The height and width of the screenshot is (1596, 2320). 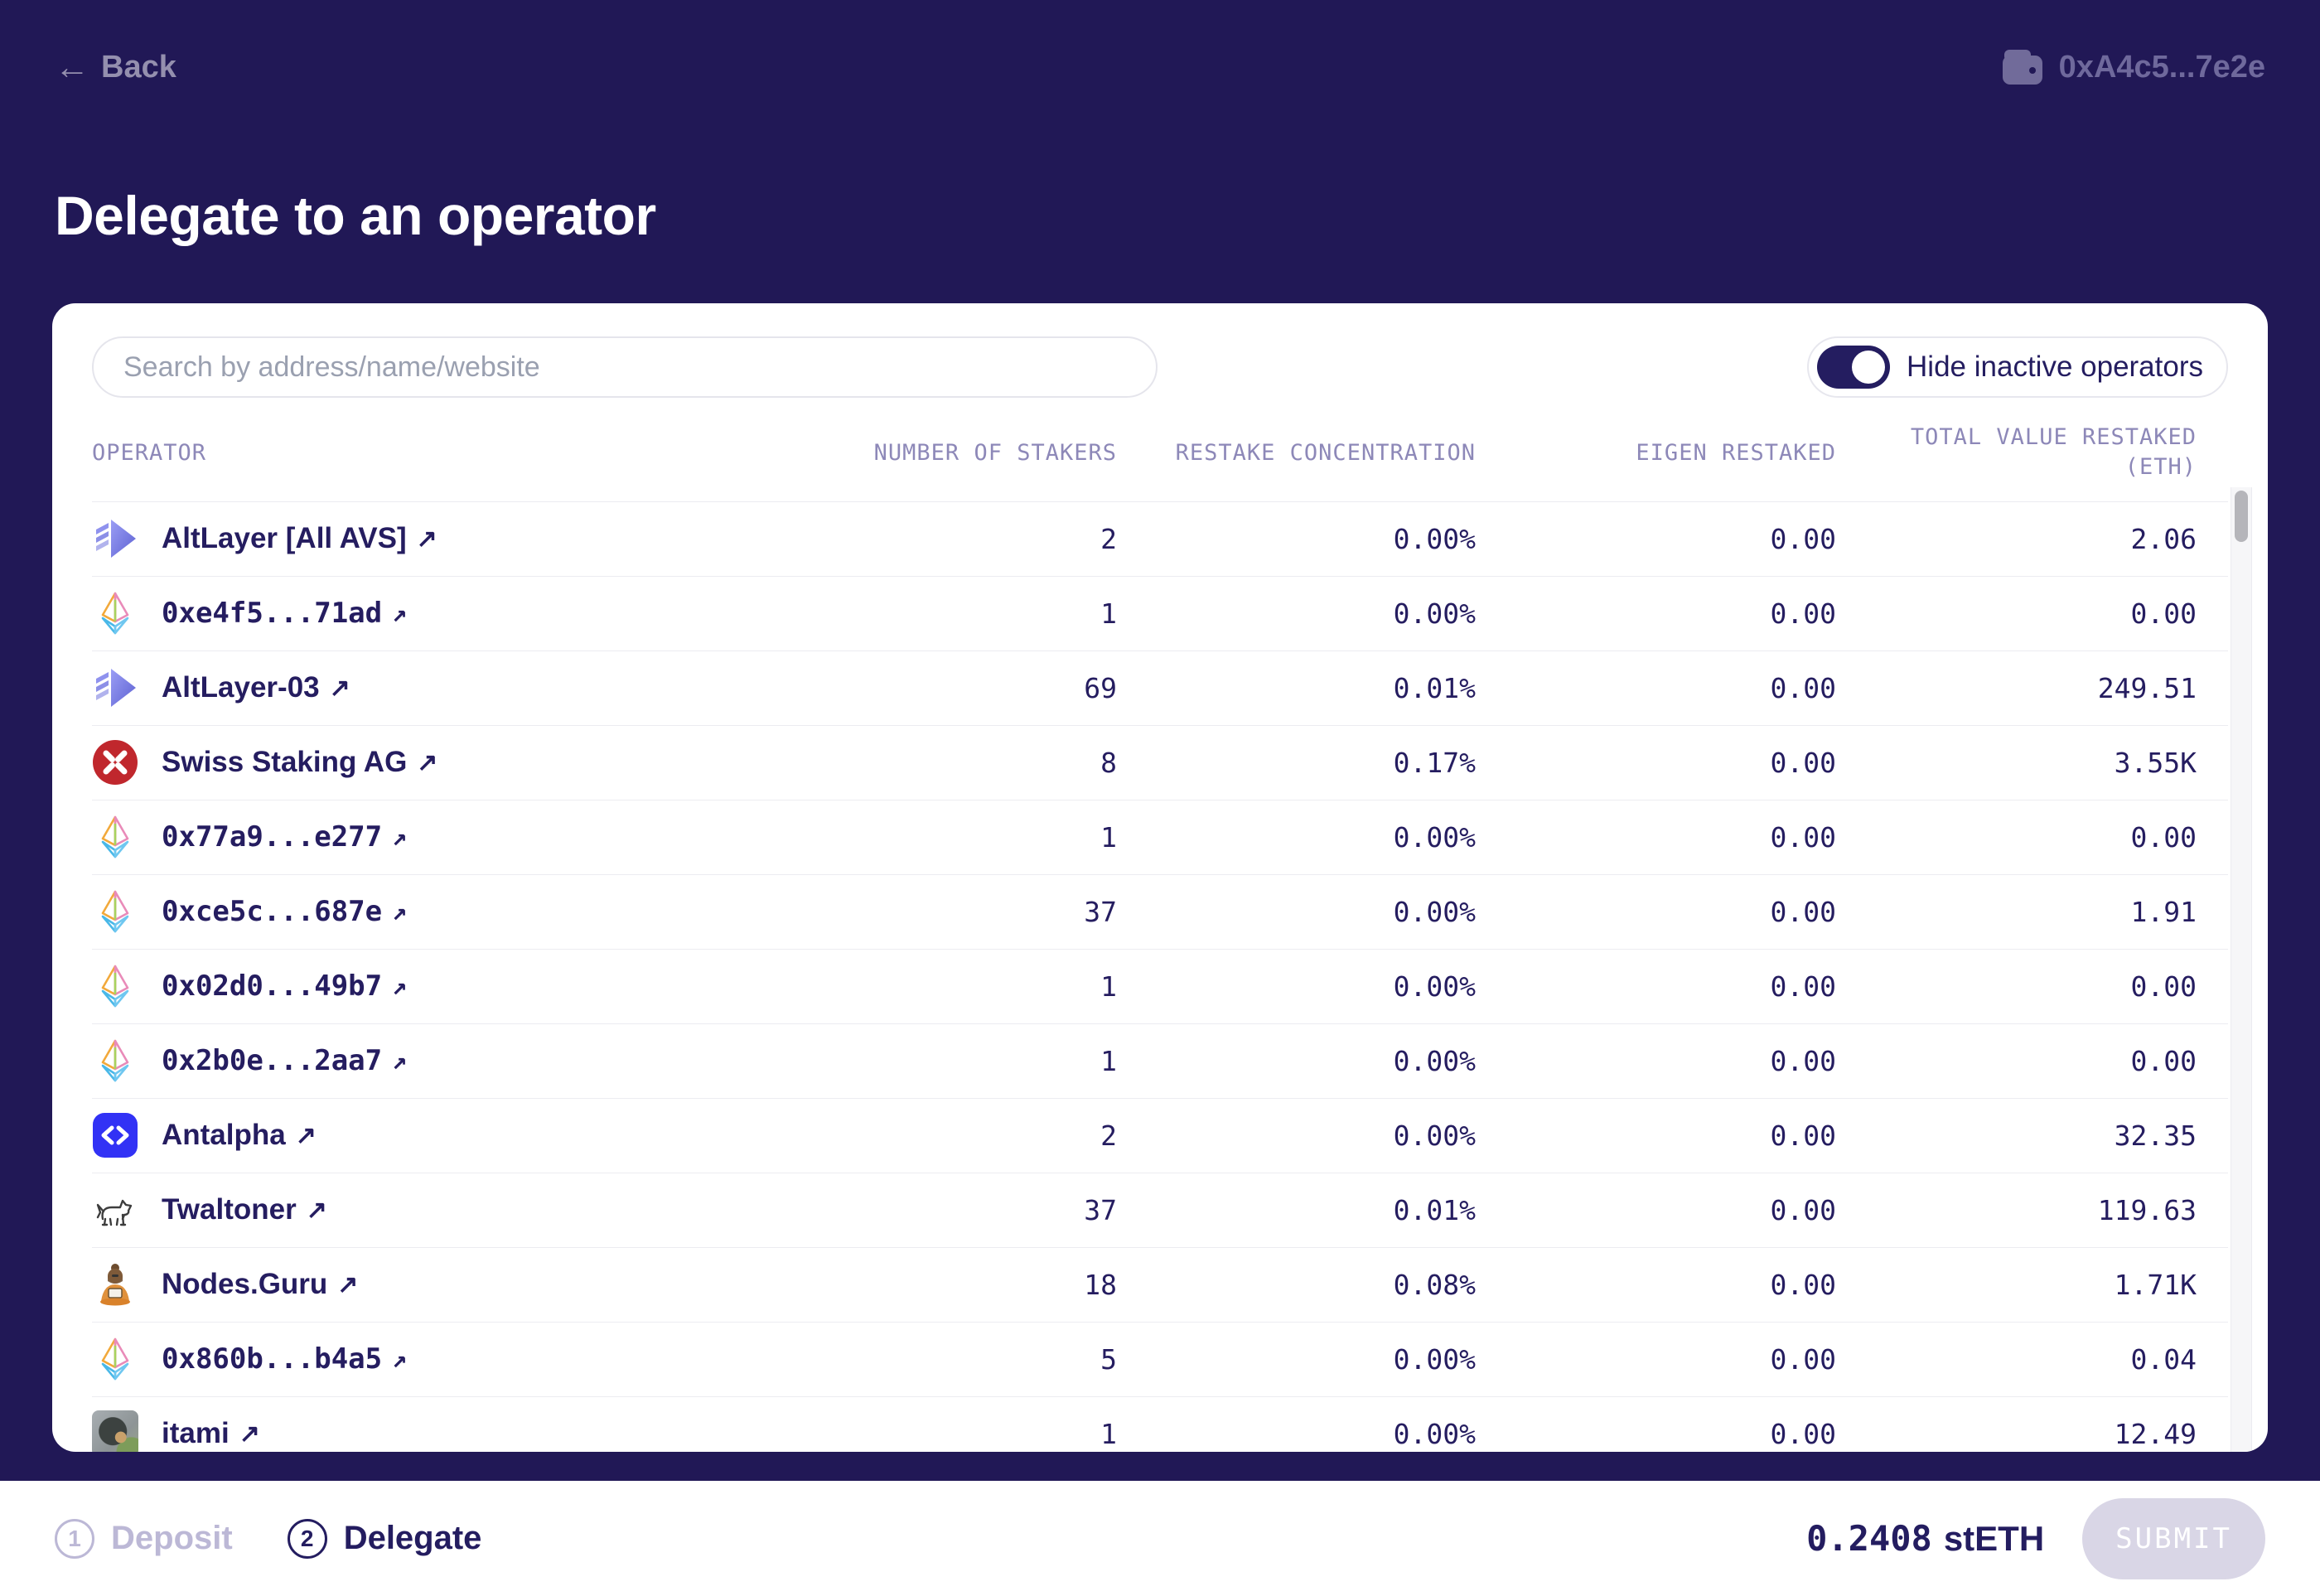 What do you see at coordinates (1736, 452) in the screenshot?
I see `column-header-eigen: EIGEN RESTAKED` at bounding box center [1736, 452].